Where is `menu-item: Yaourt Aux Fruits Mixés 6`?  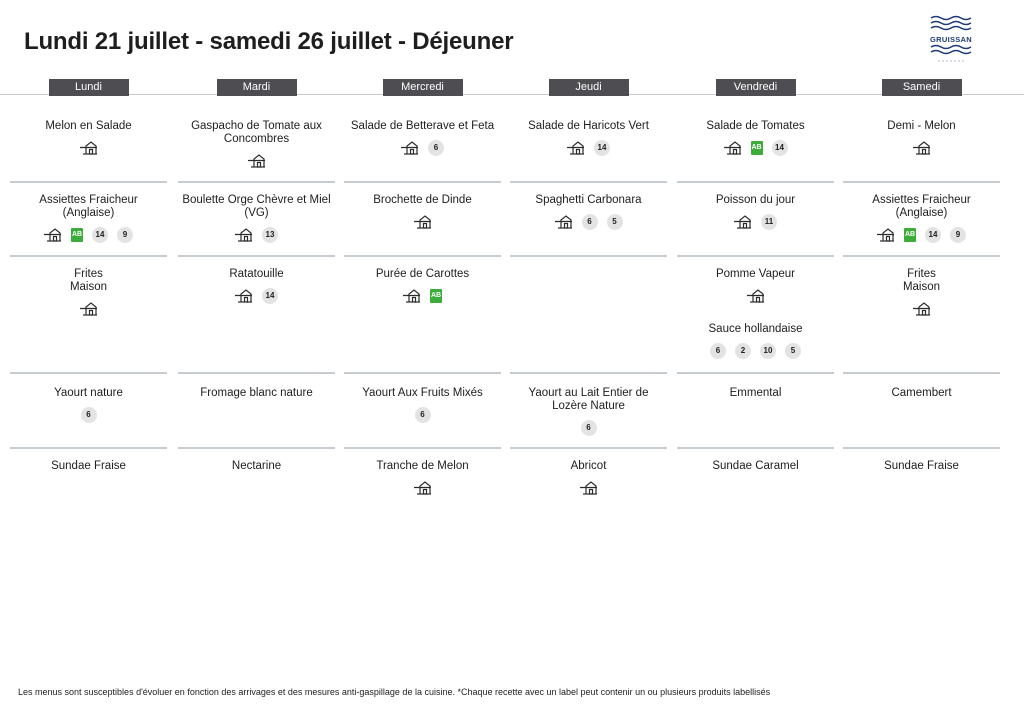 menu-item: Yaourt Aux Fruits Mixés 6 is located at coordinates (422, 418).